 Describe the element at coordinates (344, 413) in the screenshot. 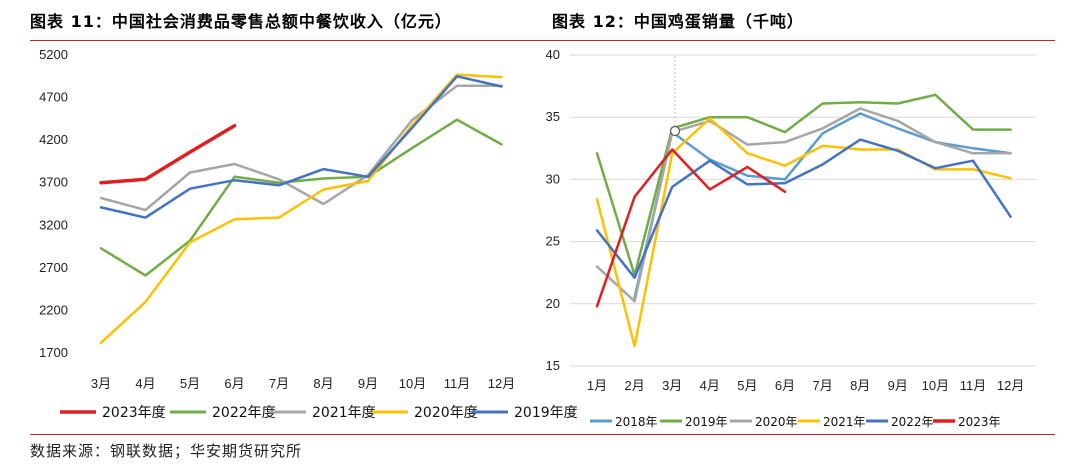

I see `legend-label: 2021年度` at that location.